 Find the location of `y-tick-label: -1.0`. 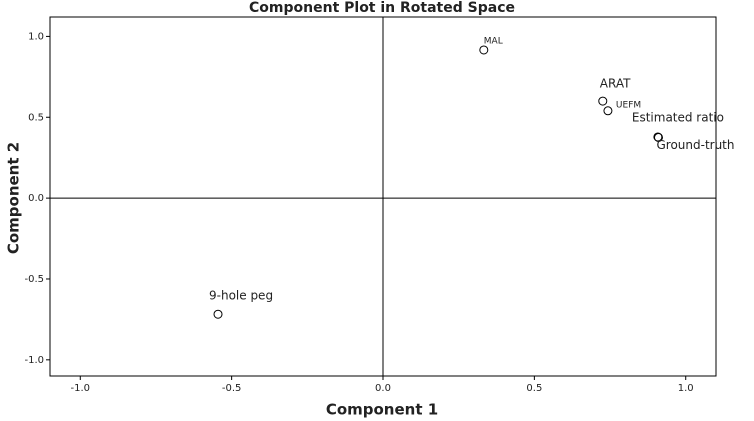

y-tick-label: -1.0 is located at coordinates (34, 360).